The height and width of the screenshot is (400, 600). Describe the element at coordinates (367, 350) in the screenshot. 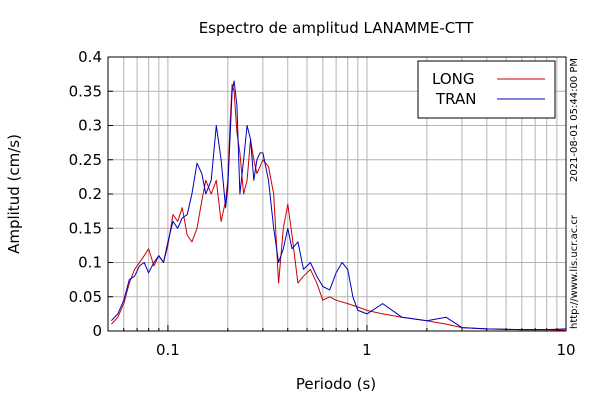

I see `x-tick-label: 1` at that location.